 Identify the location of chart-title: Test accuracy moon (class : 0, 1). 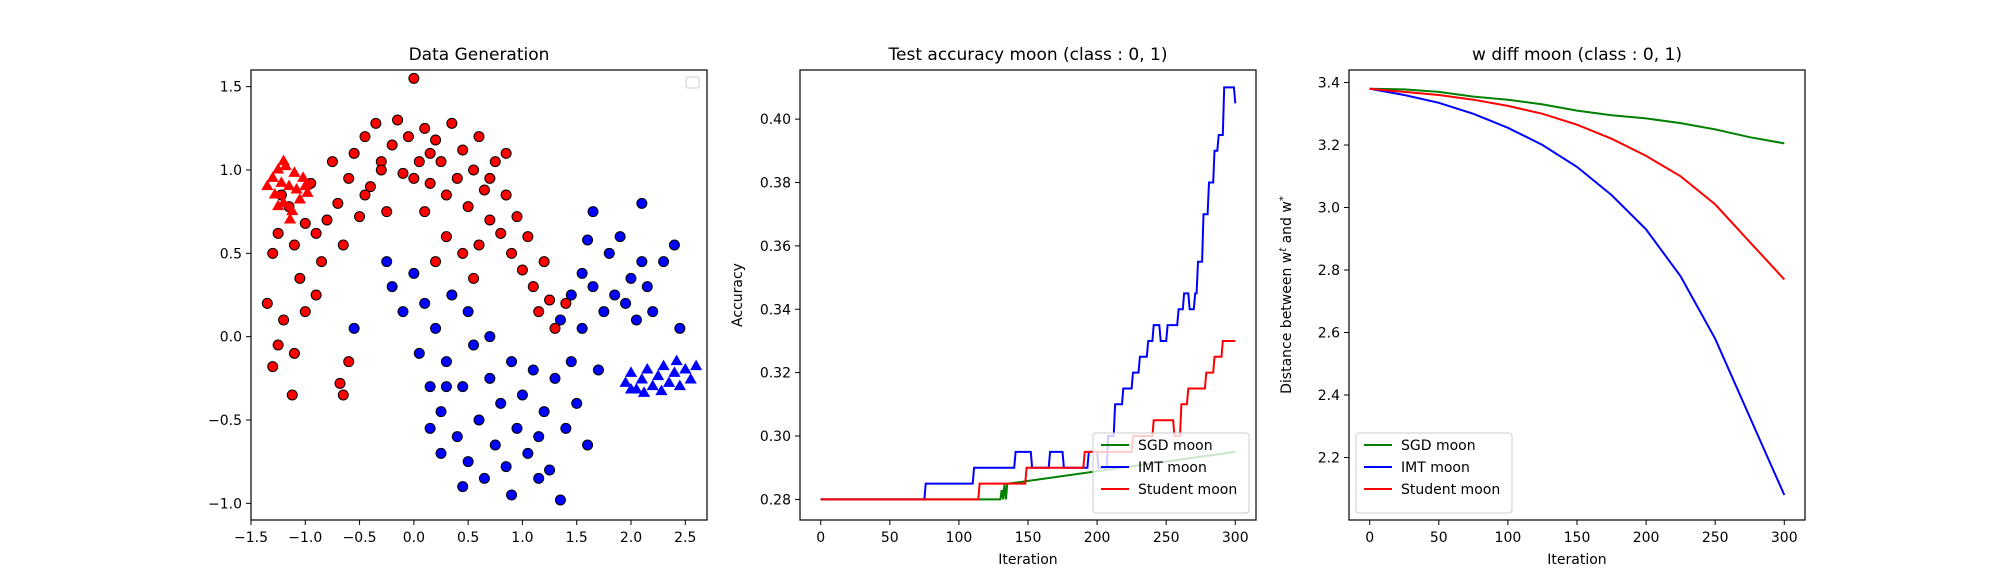
(1028, 55).